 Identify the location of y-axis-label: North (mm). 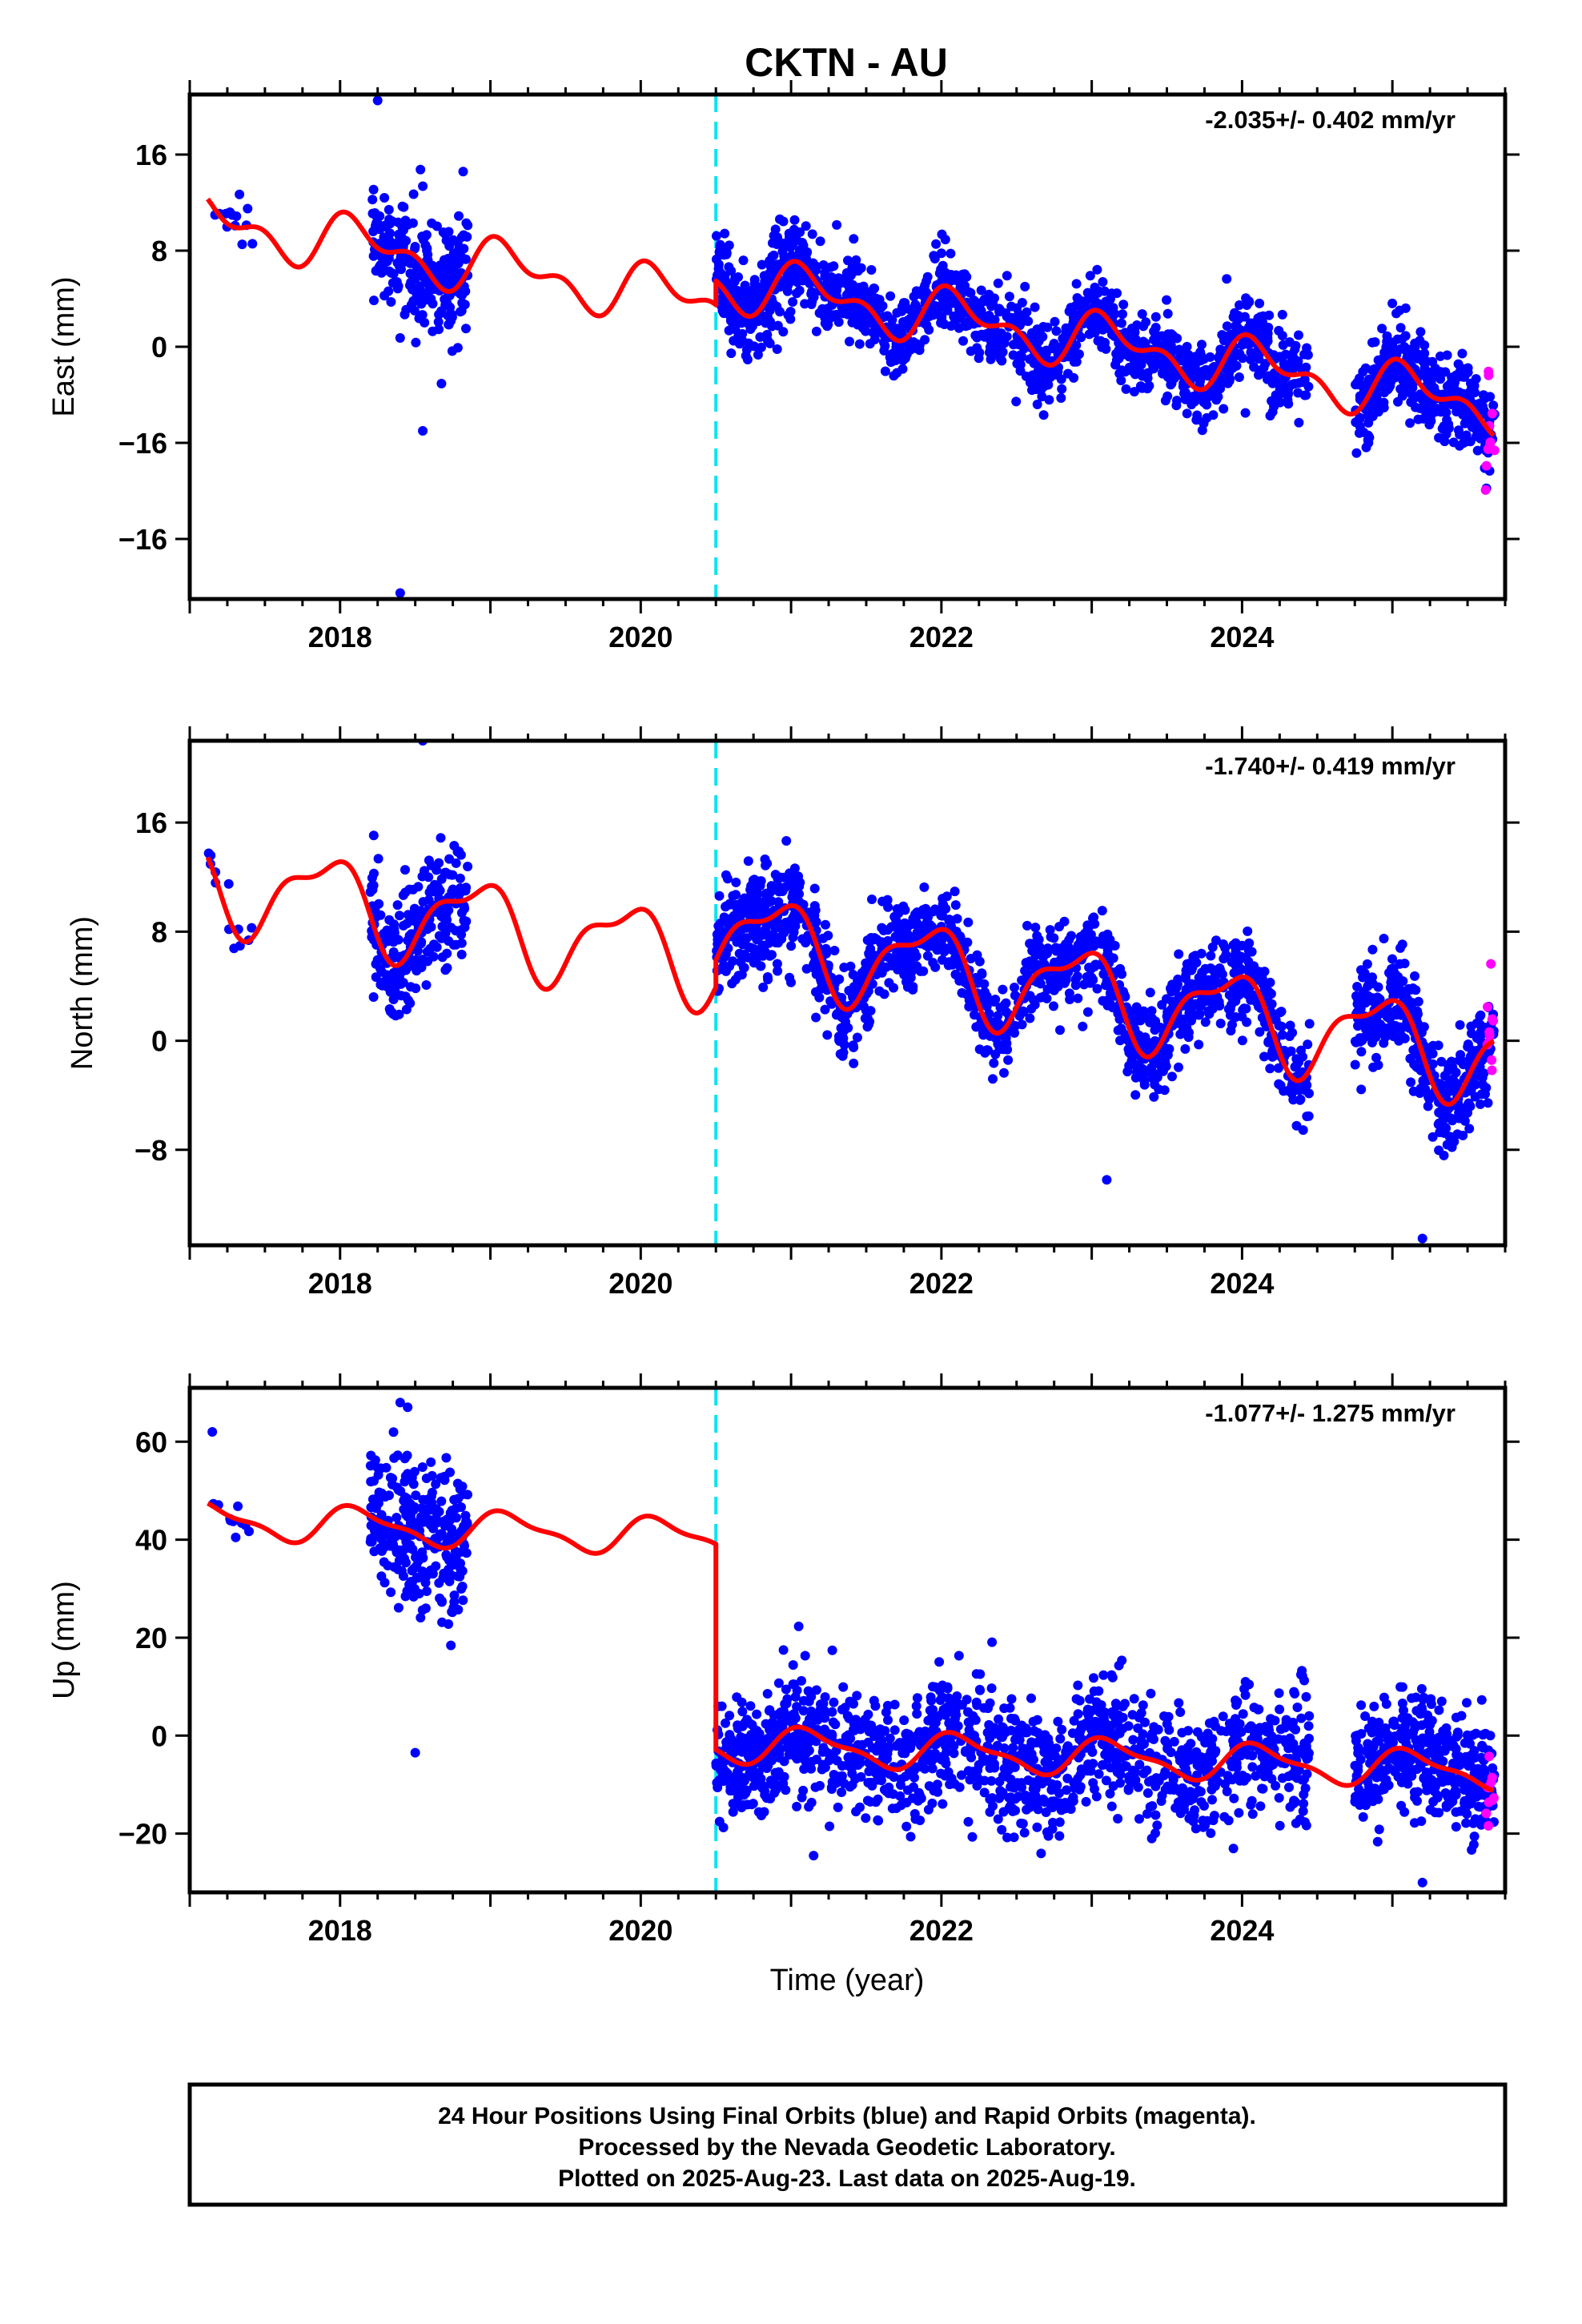
(82, 993).